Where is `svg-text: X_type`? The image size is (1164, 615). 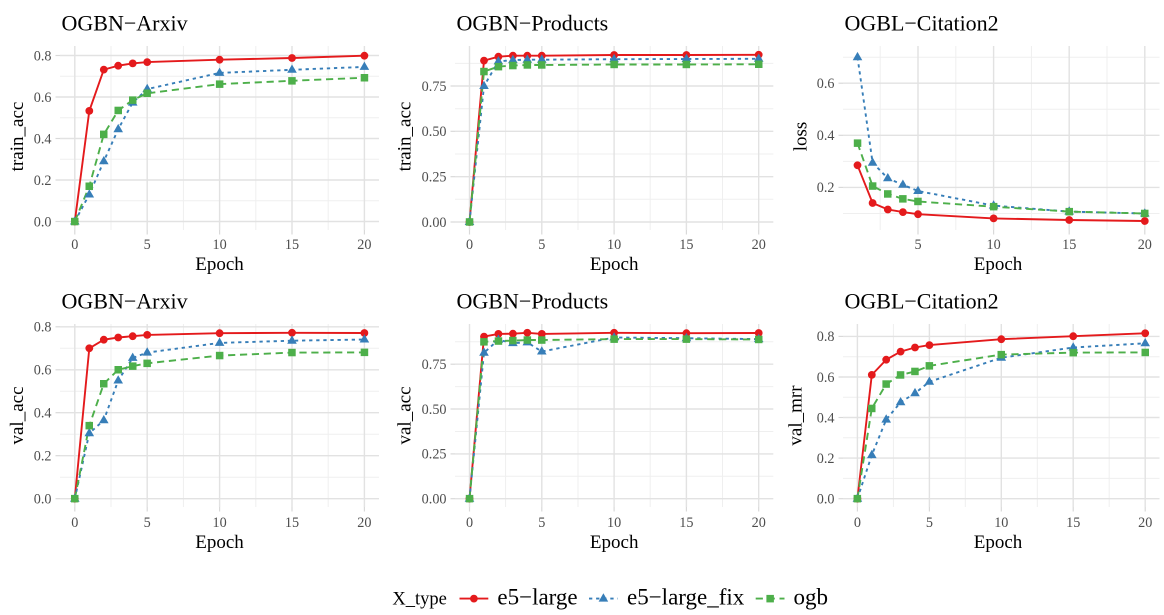 svg-text: X_type is located at coordinates (419, 599).